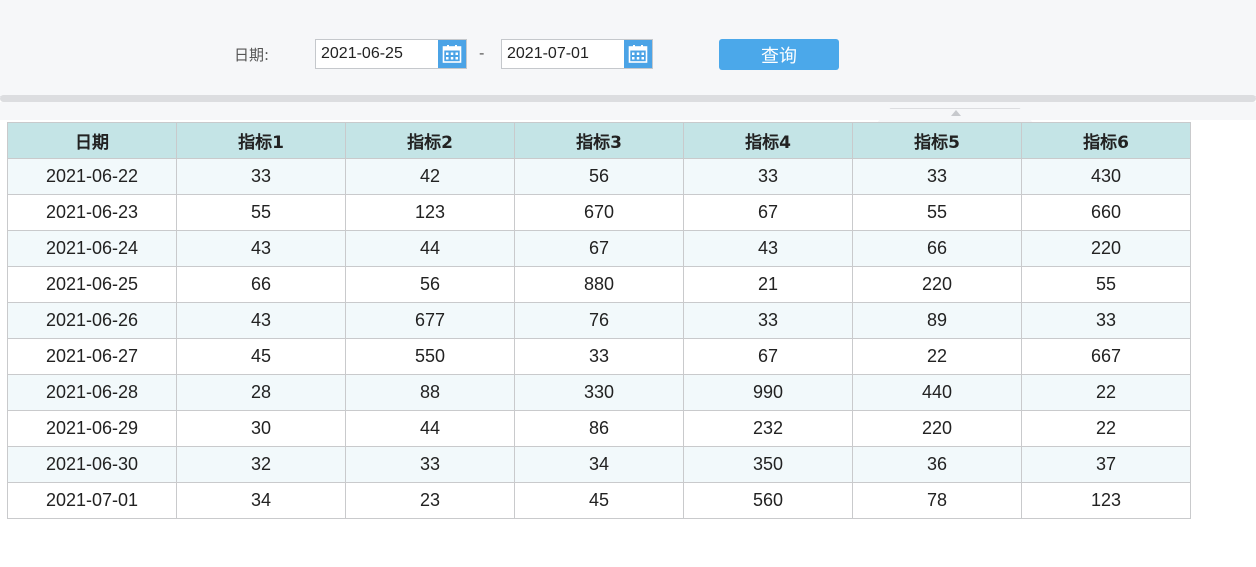 The height and width of the screenshot is (567, 1256). Describe the element at coordinates (628, 98) in the screenshot. I see `panel-divider` at that location.